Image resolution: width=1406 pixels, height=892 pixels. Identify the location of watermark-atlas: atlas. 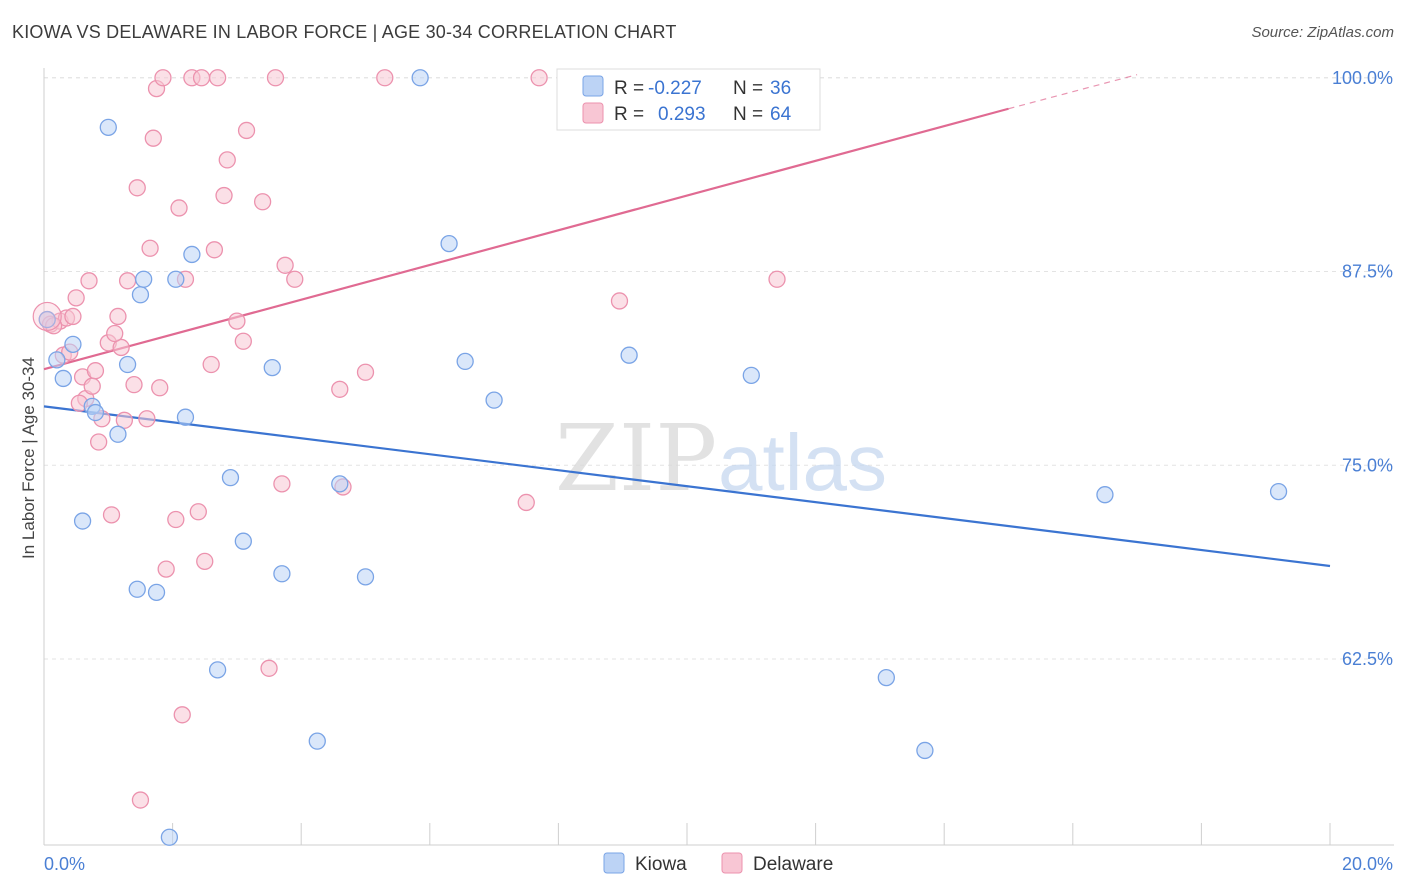
(802, 462).